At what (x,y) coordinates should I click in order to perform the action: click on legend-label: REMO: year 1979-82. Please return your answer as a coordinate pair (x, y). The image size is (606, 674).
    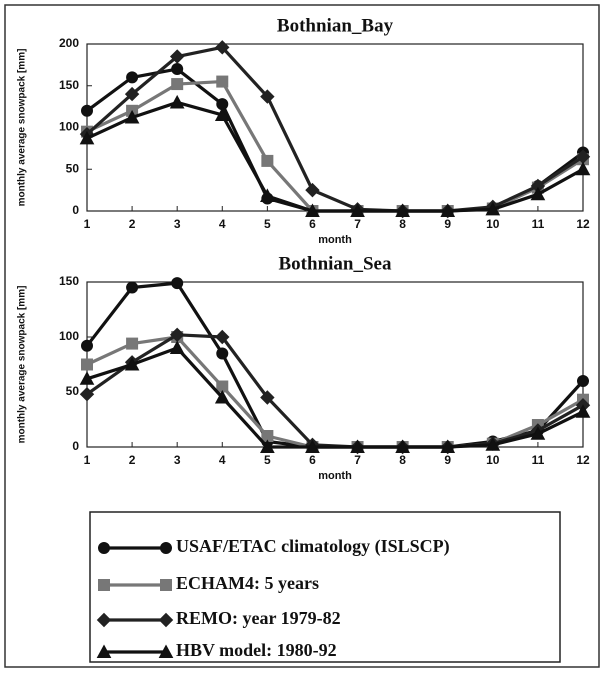
    Looking at the image, I should click on (258, 618).